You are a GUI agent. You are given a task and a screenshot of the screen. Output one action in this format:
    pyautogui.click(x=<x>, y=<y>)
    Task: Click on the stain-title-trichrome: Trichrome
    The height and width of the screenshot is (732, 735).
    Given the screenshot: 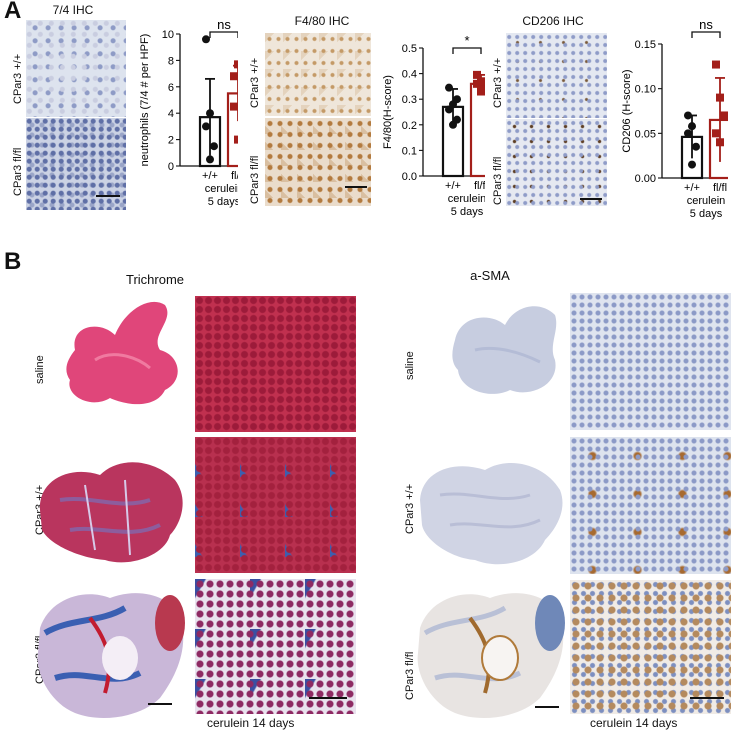 What is the action you would take?
    pyautogui.click(x=155, y=279)
    